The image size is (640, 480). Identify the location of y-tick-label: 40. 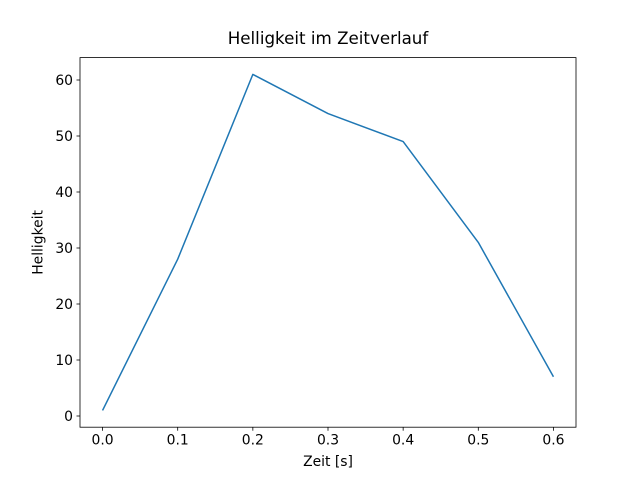
(64, 193).